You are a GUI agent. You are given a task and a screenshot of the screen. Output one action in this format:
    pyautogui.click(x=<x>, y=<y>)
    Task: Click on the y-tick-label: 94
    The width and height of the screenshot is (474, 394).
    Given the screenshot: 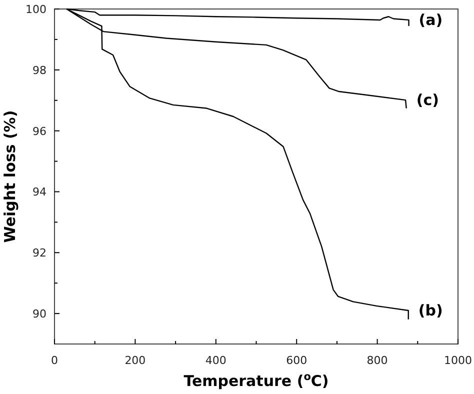 What is the action you would take?
    pyautogui.click(x=39, y=192)
    